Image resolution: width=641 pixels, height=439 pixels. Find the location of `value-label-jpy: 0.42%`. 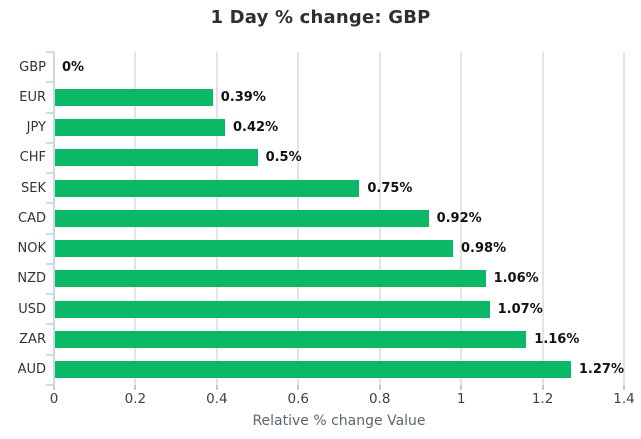

value-label-jpy: 0.42% is located at coordinates (256, 128).